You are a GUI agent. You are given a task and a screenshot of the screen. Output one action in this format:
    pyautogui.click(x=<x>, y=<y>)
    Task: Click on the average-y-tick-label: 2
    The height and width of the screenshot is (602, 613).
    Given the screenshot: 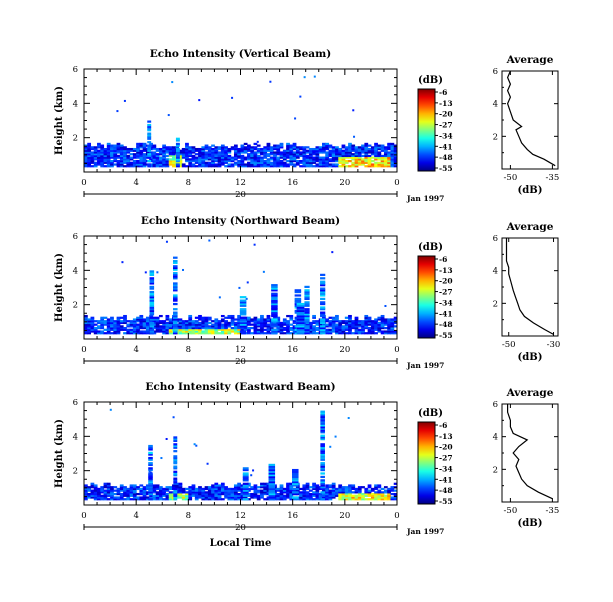 What is the action you would take?
    pyautogui.click(x=495, y=470)
    